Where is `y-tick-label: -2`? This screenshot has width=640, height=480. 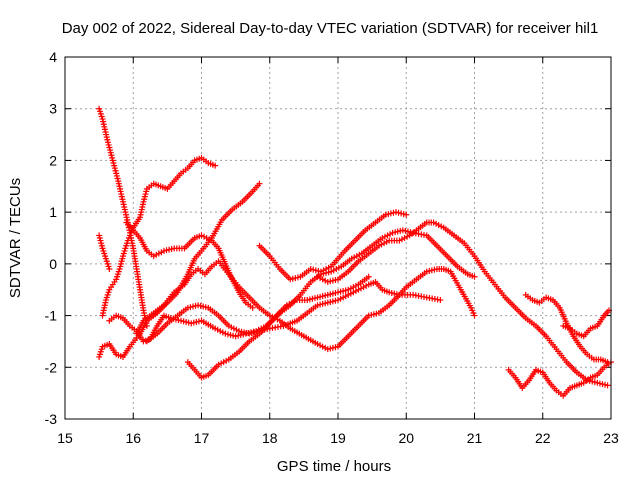 y-tick-label: -2 is located at coordinates (51, 367).